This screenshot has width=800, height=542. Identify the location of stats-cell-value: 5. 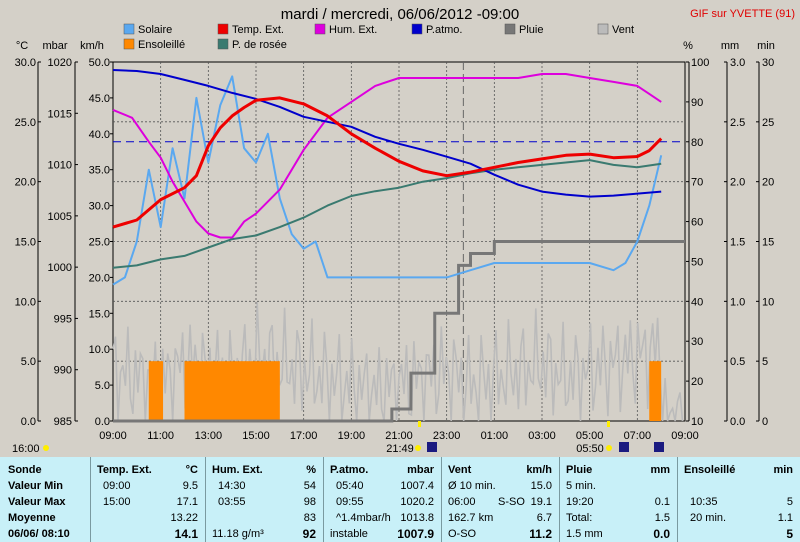
(789, 534).